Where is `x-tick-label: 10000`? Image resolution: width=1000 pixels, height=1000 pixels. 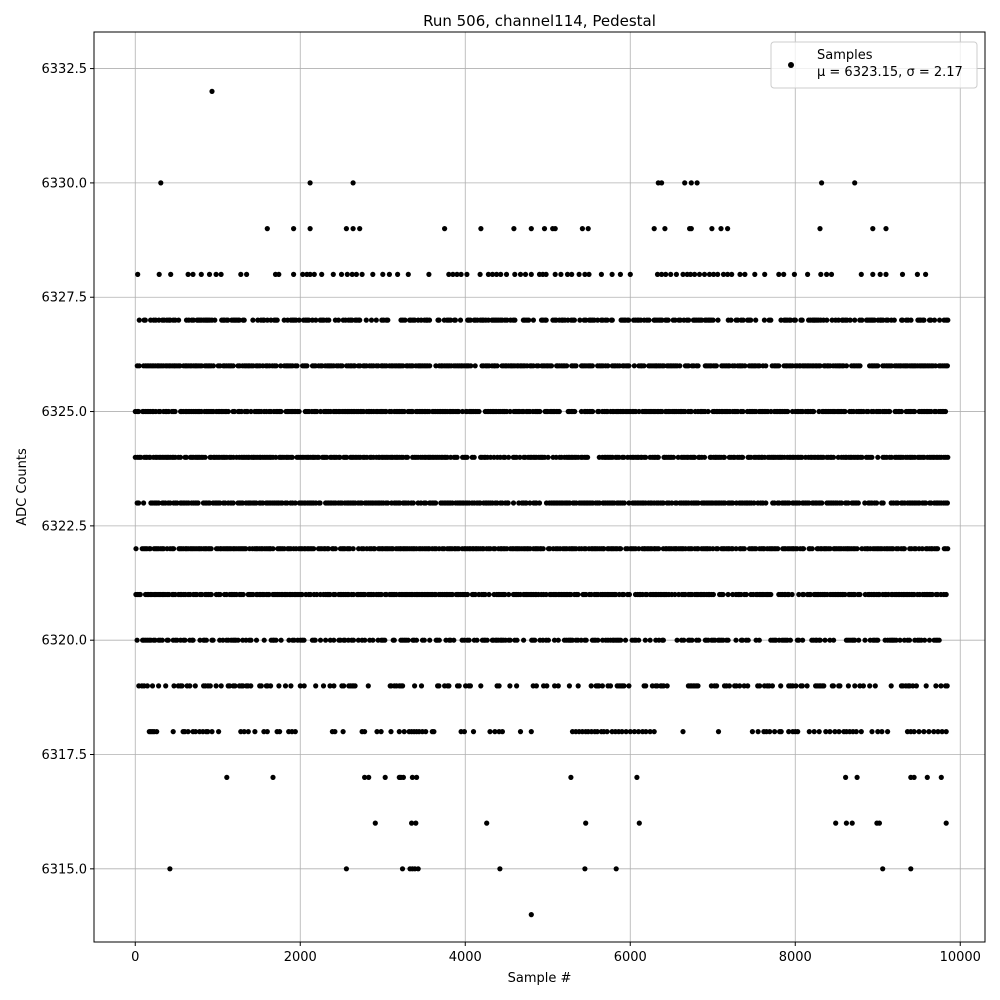 x-tick-label: 10000 is located at coordinates (960, 957).